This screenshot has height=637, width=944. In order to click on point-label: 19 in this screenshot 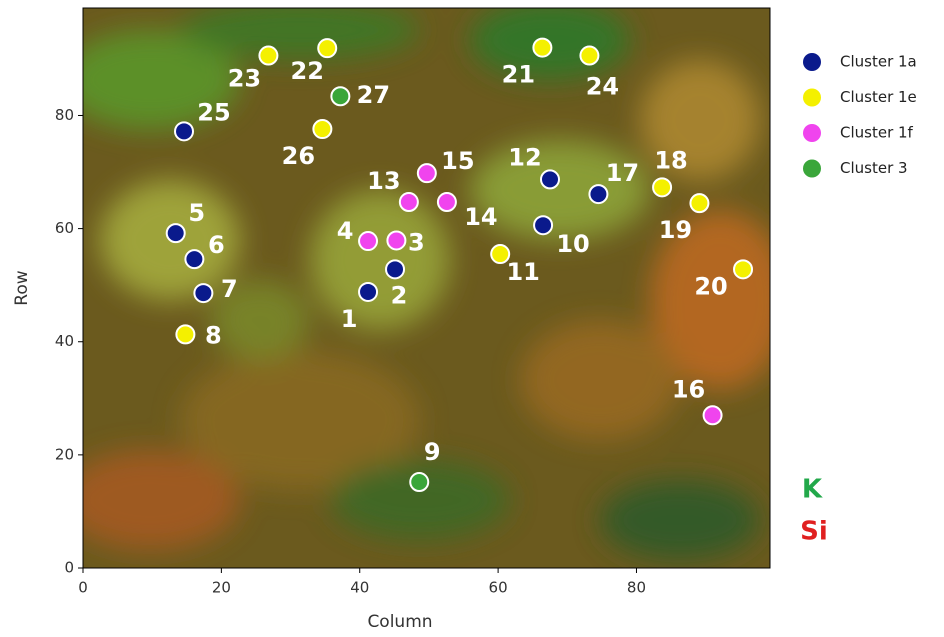, I will do `click(675, 230)`.